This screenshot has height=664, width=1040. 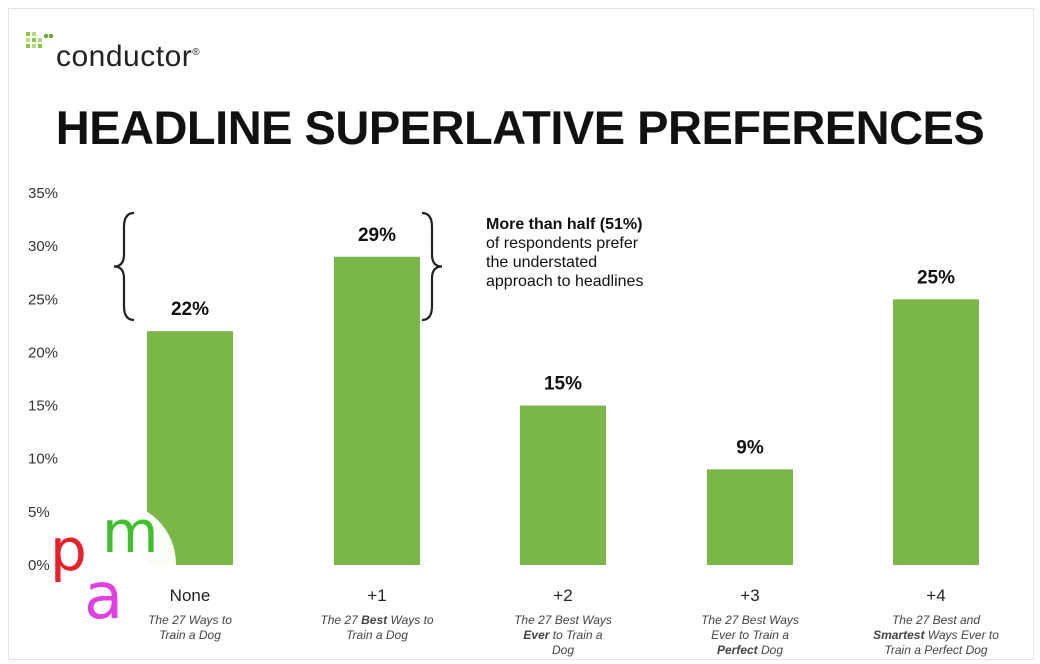 What do you see at coordinates (564, 224) in the screenshot?
I see `annotation-line-1: More than half (51%)` at bounding box center [564, 224].